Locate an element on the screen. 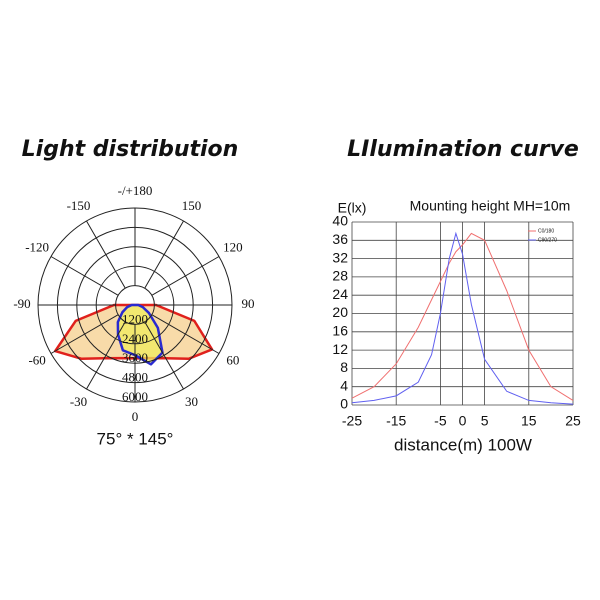  angle-label: 90 is located at coordinates (248, 303).